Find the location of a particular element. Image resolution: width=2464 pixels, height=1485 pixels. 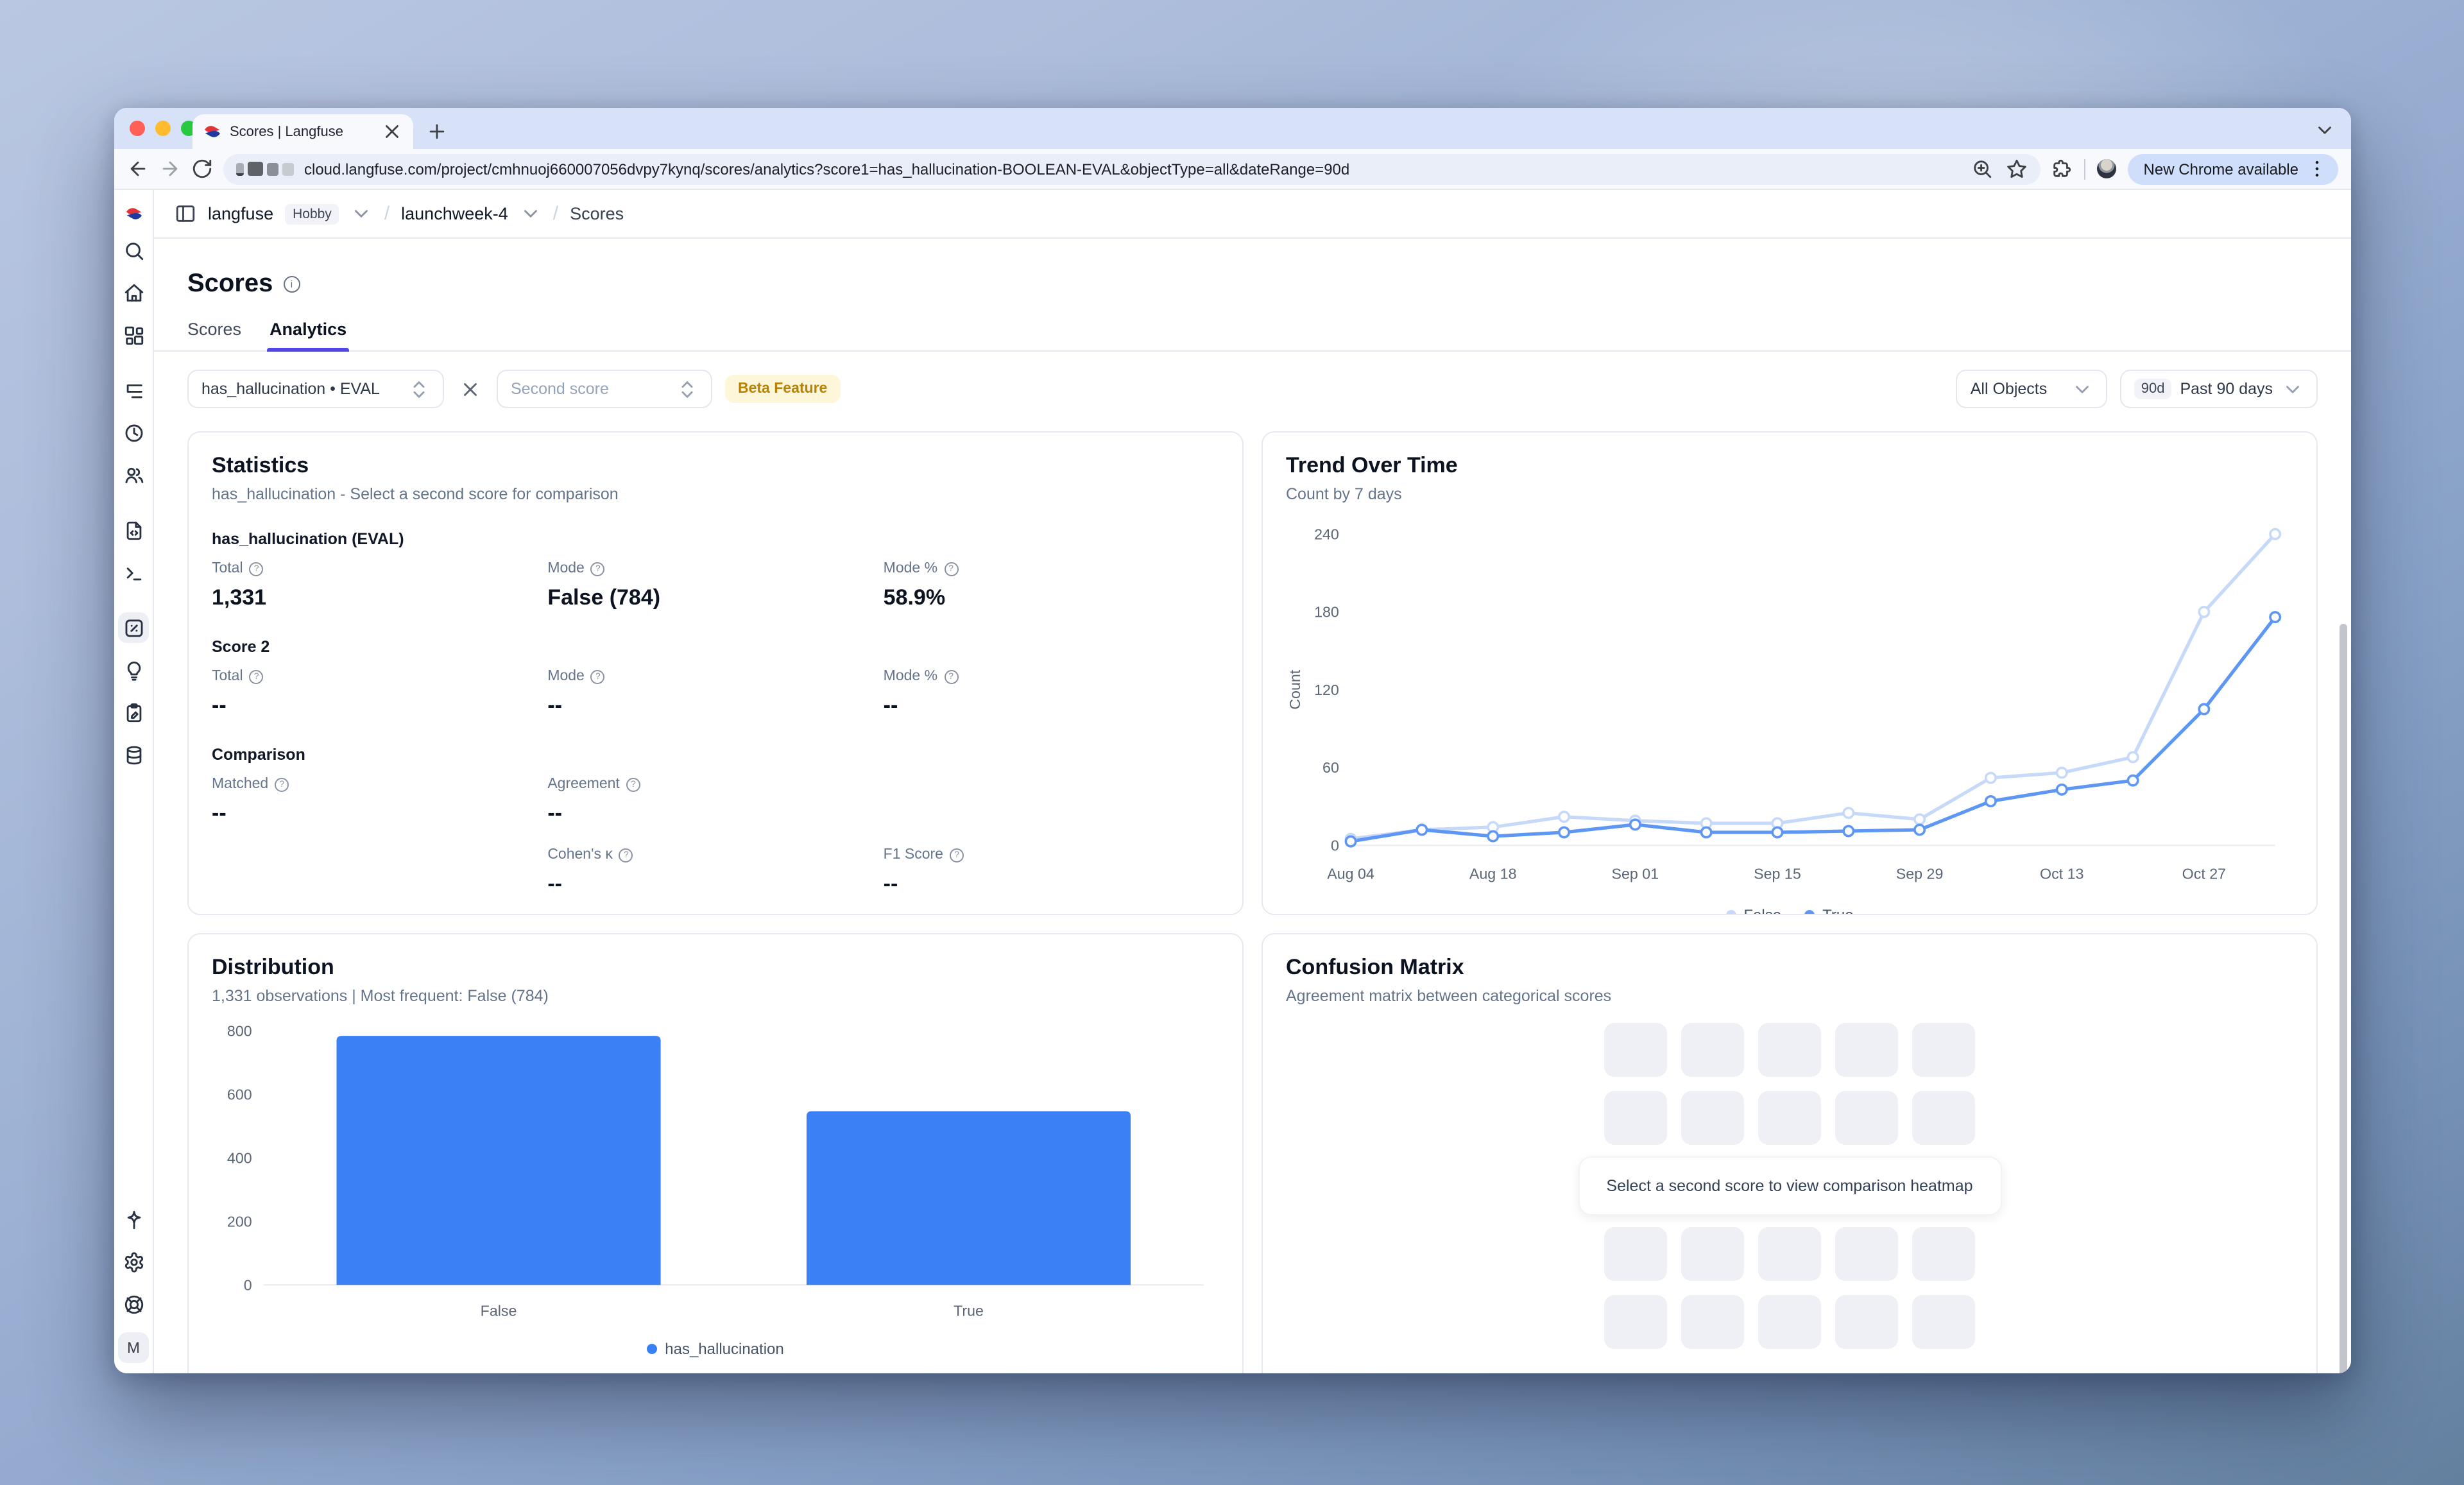

sidebar-item-dashboards is located at coordinates (134, 335).